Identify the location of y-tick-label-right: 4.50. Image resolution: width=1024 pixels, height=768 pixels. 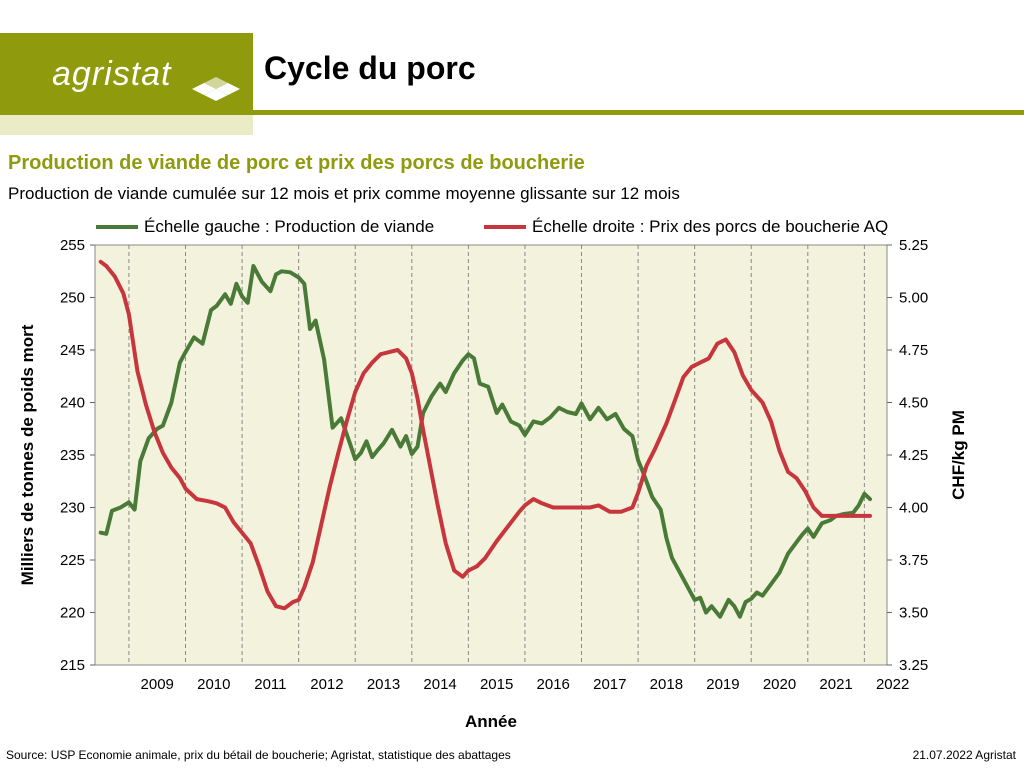
(913, 403).